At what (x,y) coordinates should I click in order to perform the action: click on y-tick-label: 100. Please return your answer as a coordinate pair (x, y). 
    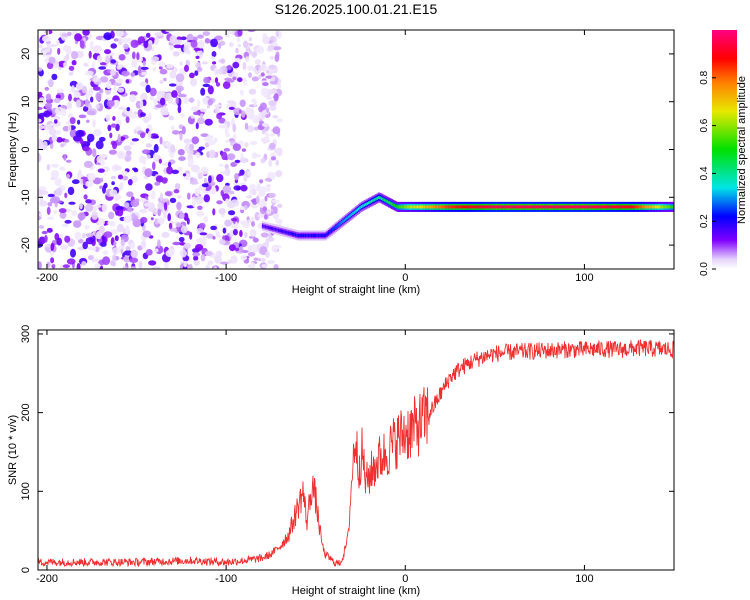
    Looking at the image, I should click on (26, 491).